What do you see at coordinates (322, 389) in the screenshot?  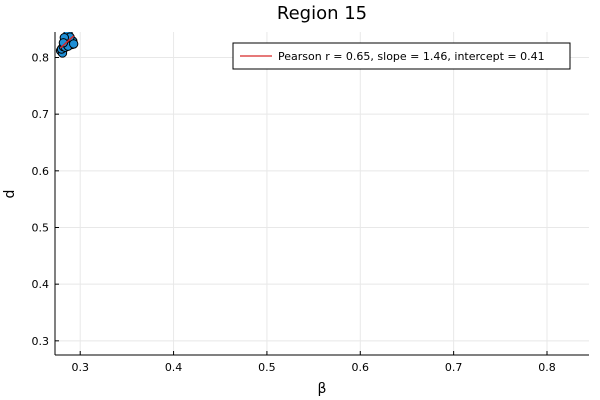 I see `x-axis-title: β` at bounding box center [322, 389].